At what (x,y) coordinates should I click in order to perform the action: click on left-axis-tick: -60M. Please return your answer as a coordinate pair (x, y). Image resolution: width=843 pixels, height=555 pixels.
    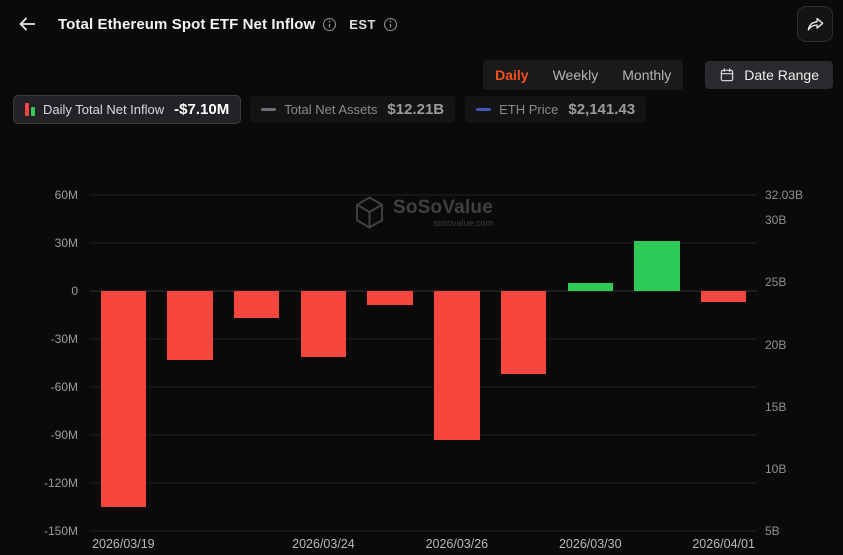
    Looking at the image, I should click on (64, 387).